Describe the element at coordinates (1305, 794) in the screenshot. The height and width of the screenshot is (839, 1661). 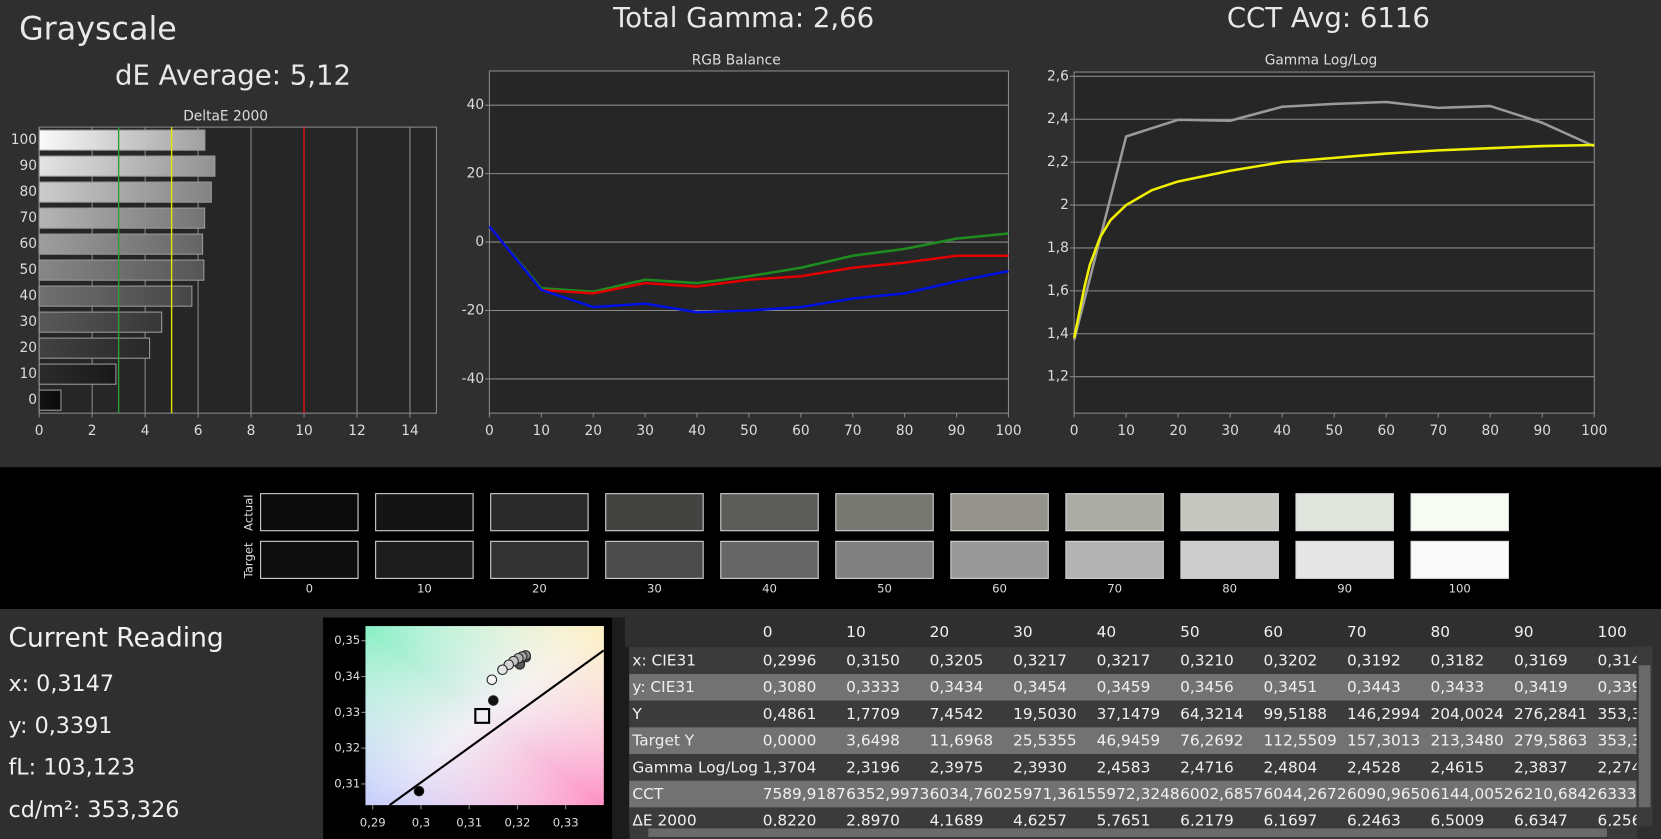
I see `table-cell: 6044,2672` at that location.